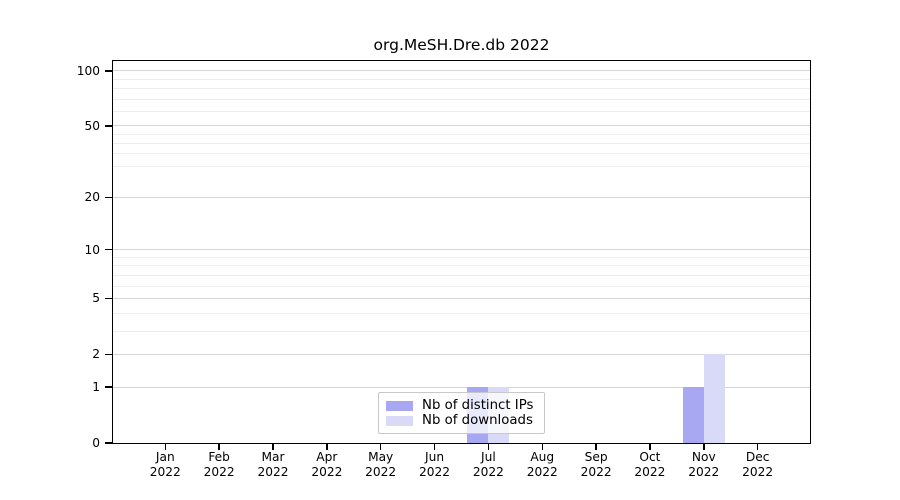 The width and height of the screenshot is (900, 500). I want to click on y-tick-label: 100, so click(88, 70).